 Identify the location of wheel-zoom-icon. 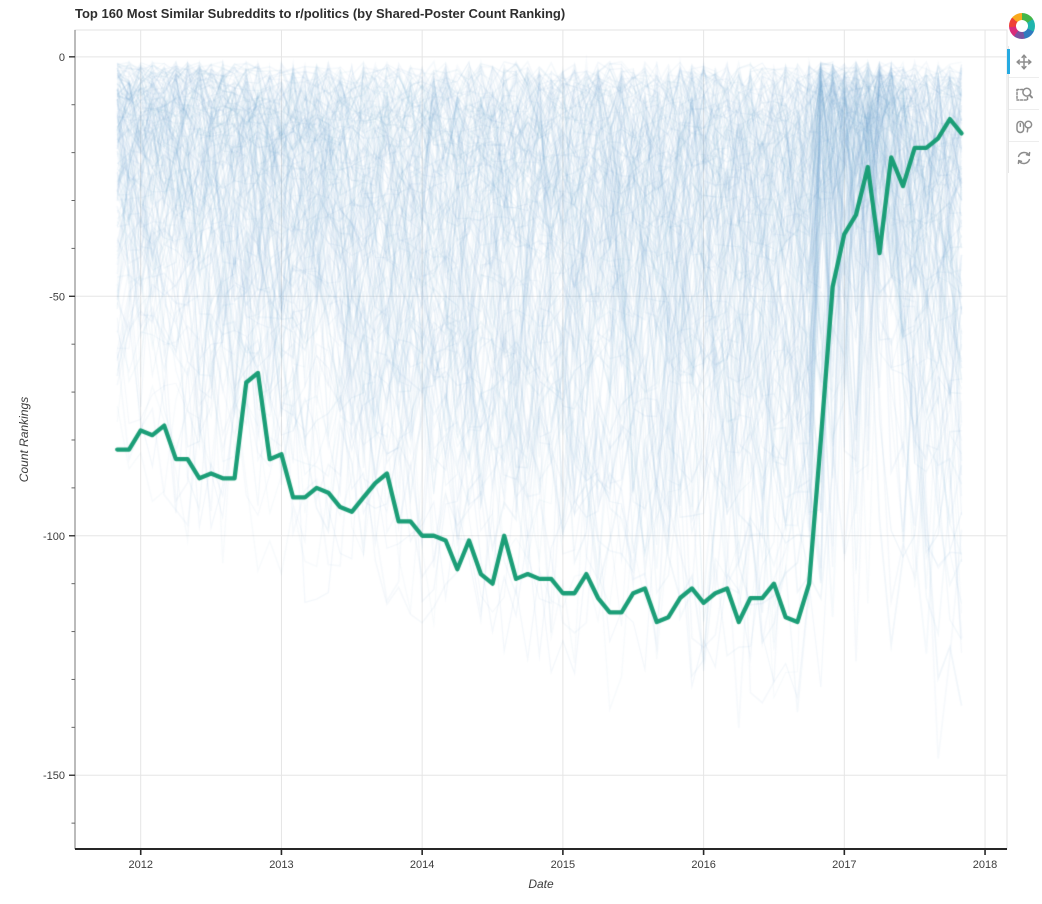
(1023, 126).